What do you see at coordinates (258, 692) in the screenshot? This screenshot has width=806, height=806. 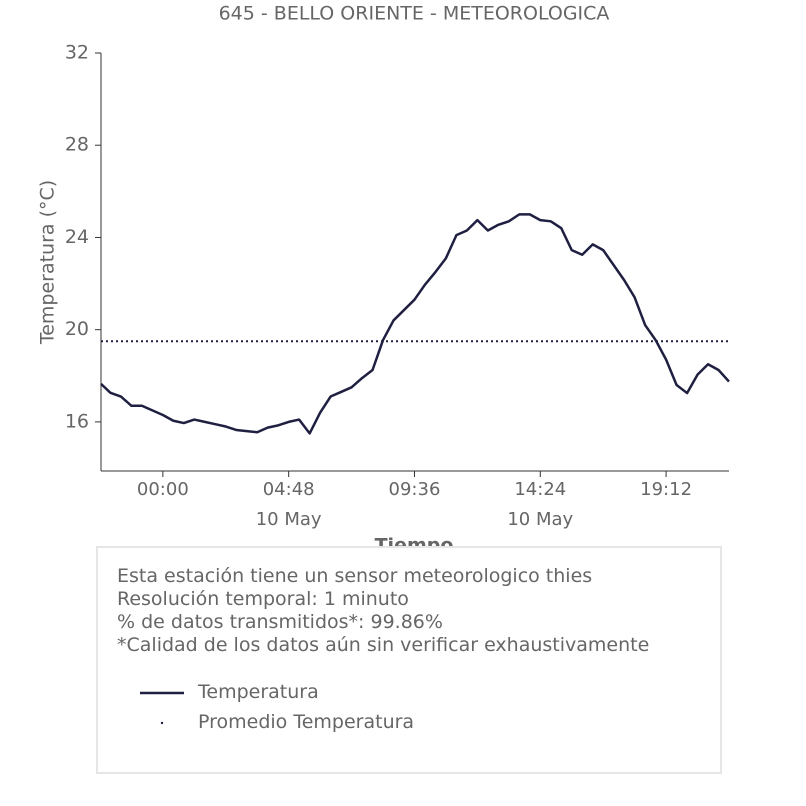 I see `legend-label: Temperatura` at bounding box center [258, 692].